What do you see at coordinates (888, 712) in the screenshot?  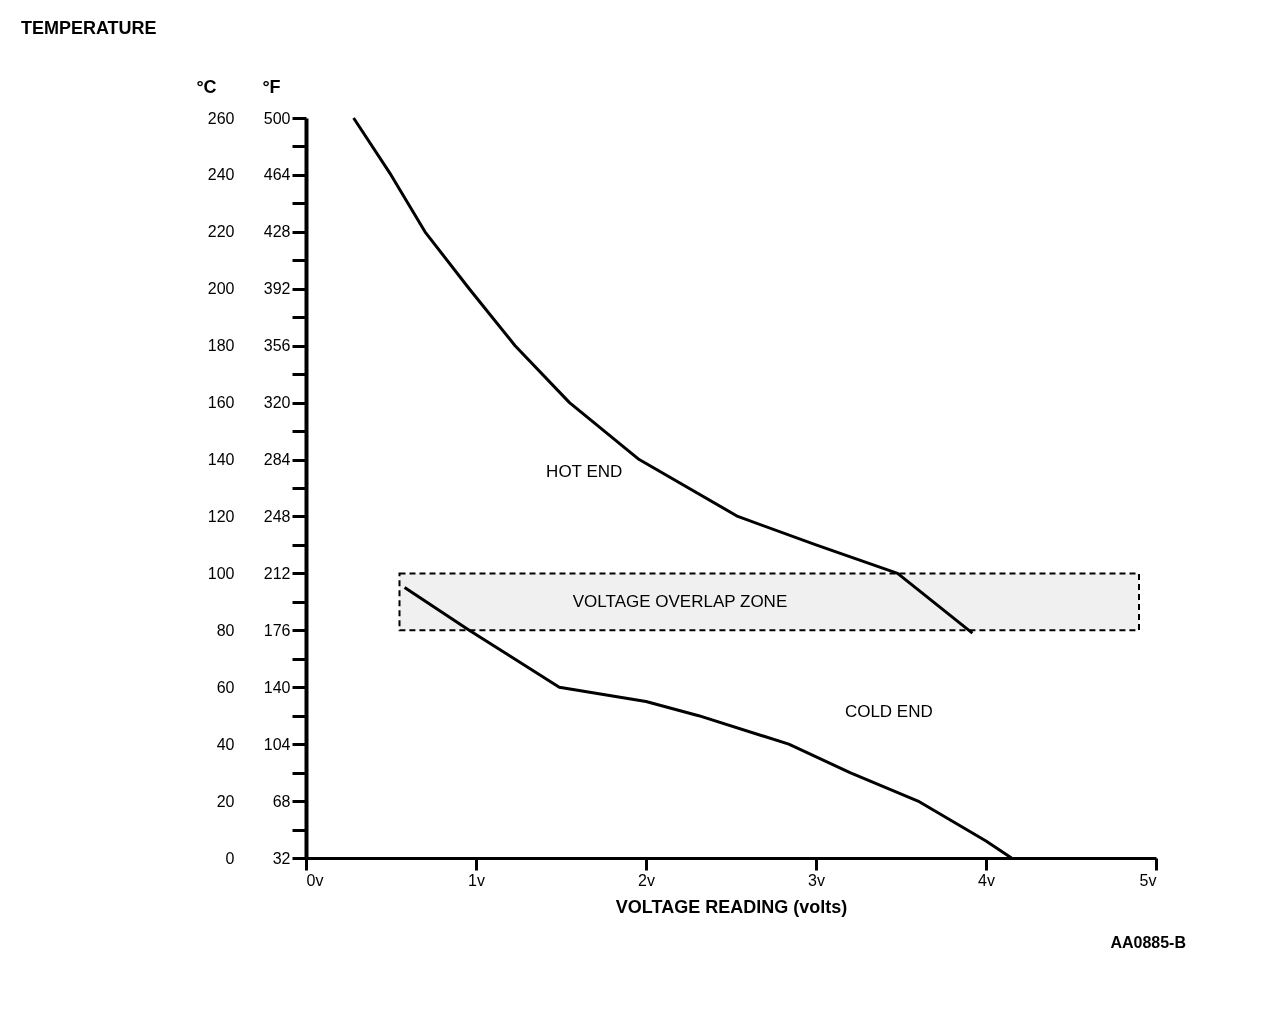 I see `text: COLD END` at bounding box center [888, 712].